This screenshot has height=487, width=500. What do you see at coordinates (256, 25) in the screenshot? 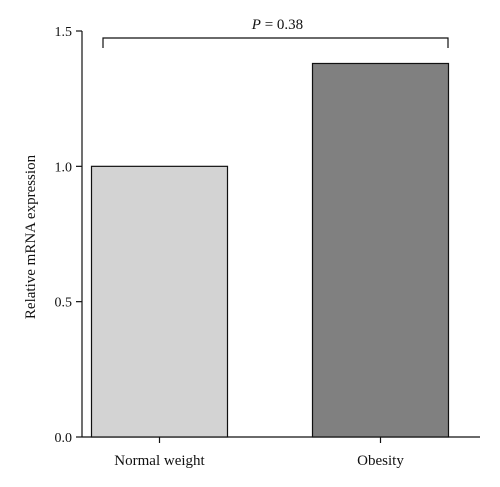
I see `p-symbol: P` at bounding box center [256, 25].